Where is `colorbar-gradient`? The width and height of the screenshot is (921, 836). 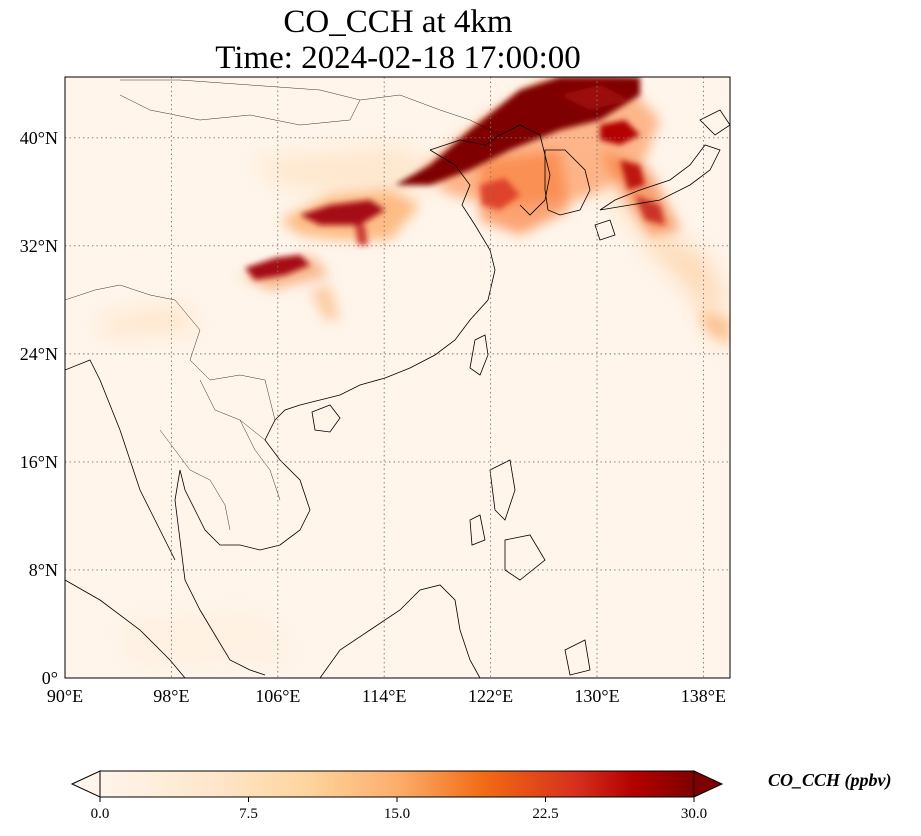
colorbar-gradient is located at coordinates (397, 784).